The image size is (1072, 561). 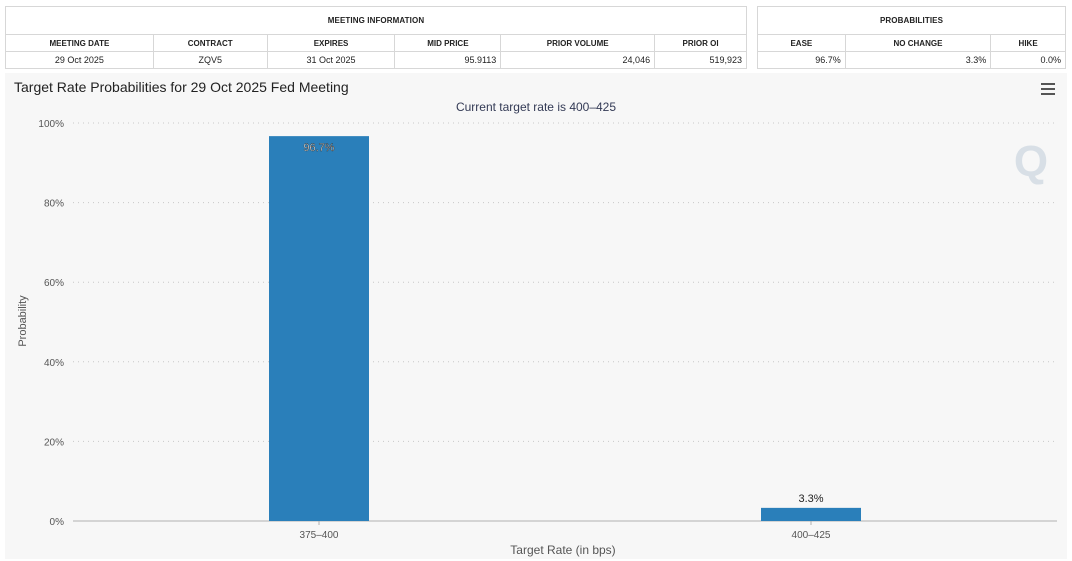 What do you see at coordinates (918, 43) in the screenshot?
I see `header-no-change: NO CHANGE` at bounding box center [918, 43].